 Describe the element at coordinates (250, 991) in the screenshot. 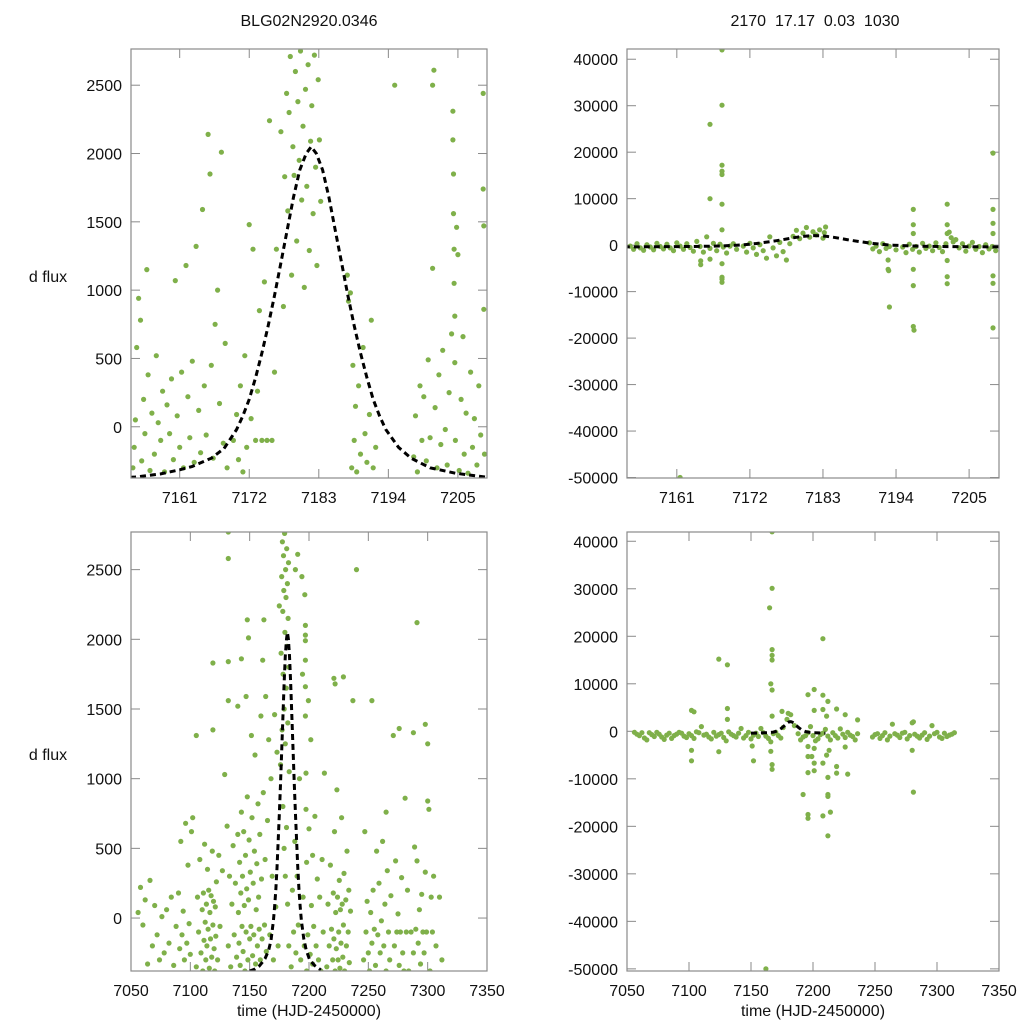

I see `x-tick-label: 7150` at that location.